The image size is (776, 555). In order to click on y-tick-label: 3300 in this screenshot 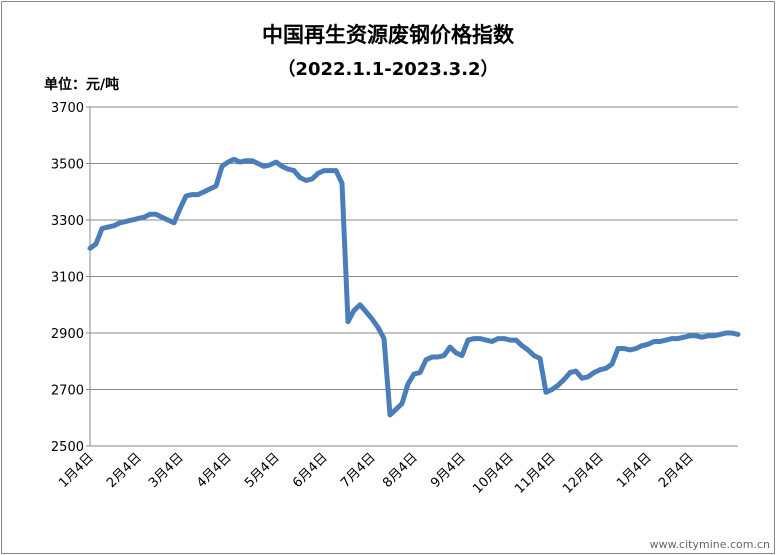, I will do `click(67, 221)`.